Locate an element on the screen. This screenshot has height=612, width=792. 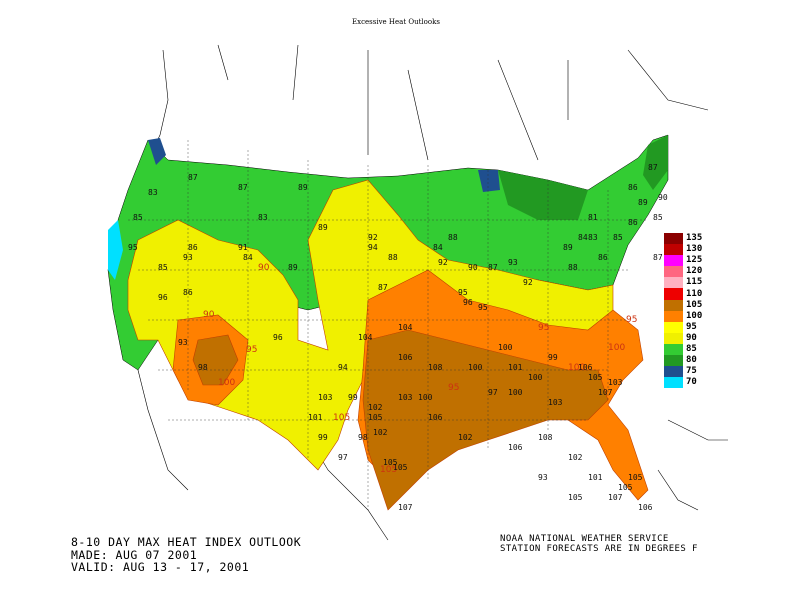
legend-item: 135 is located at coordinates (694, 239).